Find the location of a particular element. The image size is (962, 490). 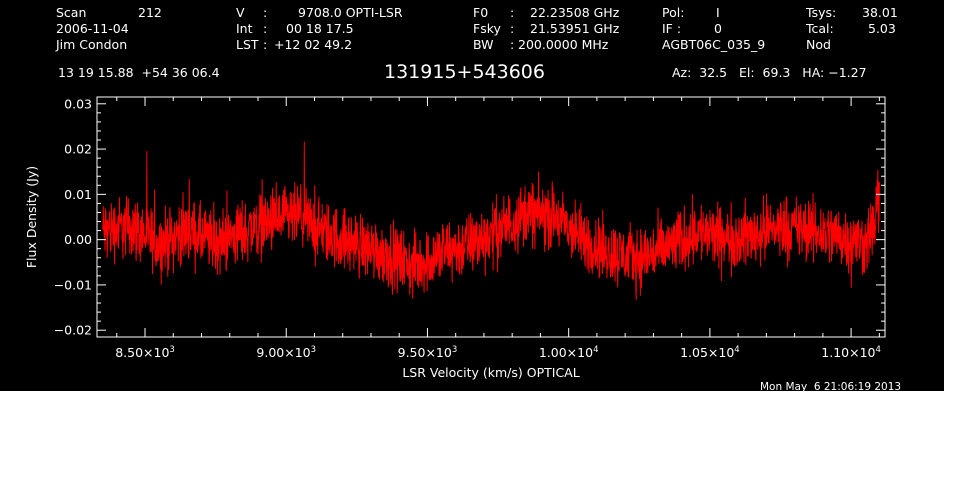

tcal-value: 5.03 is located at coordinates (882, 28).